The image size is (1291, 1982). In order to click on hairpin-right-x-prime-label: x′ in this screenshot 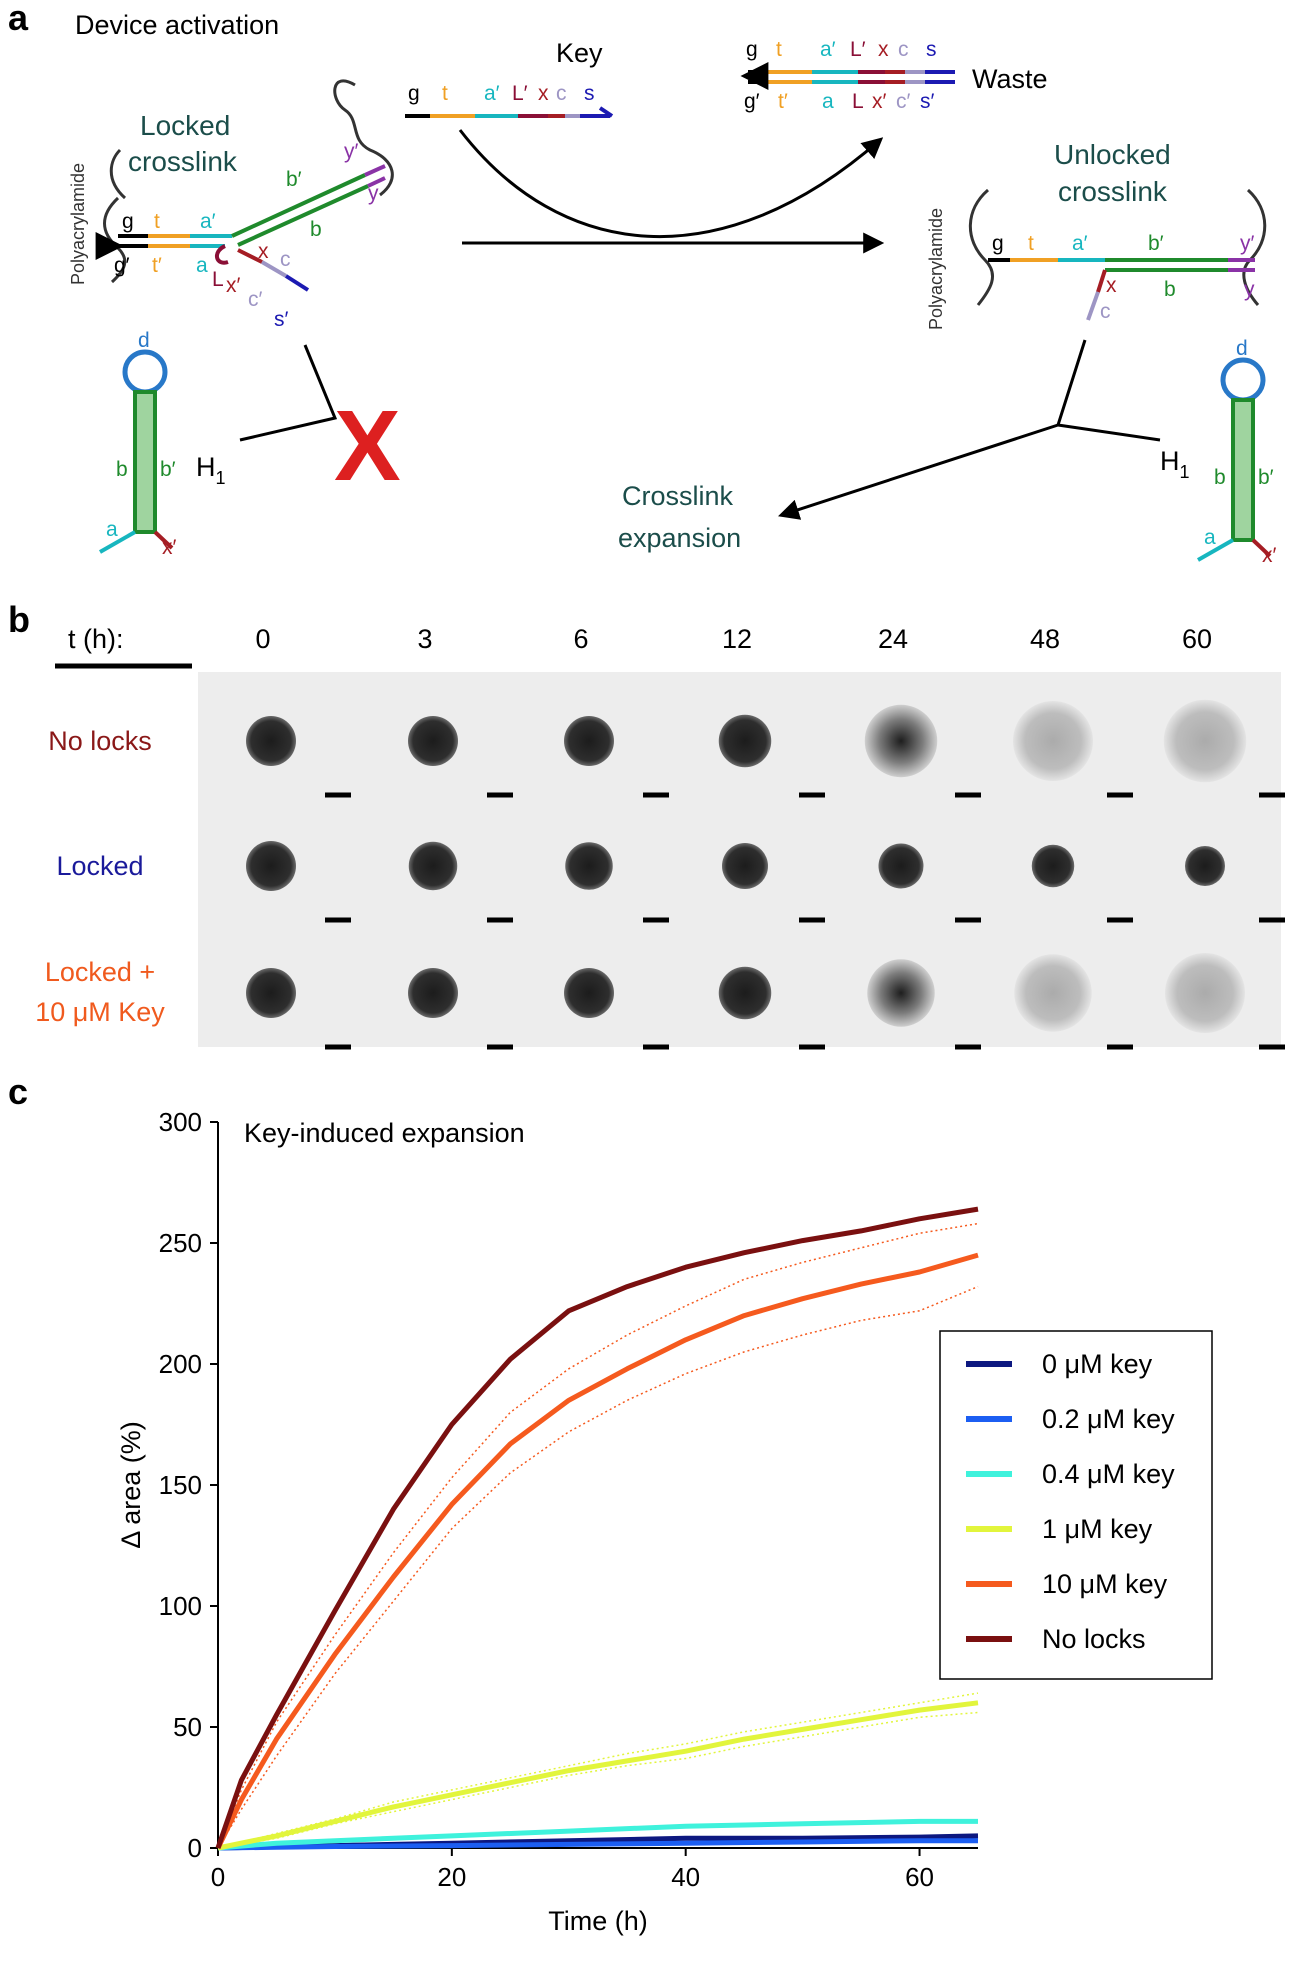, I will do `click(1269, 555)`.